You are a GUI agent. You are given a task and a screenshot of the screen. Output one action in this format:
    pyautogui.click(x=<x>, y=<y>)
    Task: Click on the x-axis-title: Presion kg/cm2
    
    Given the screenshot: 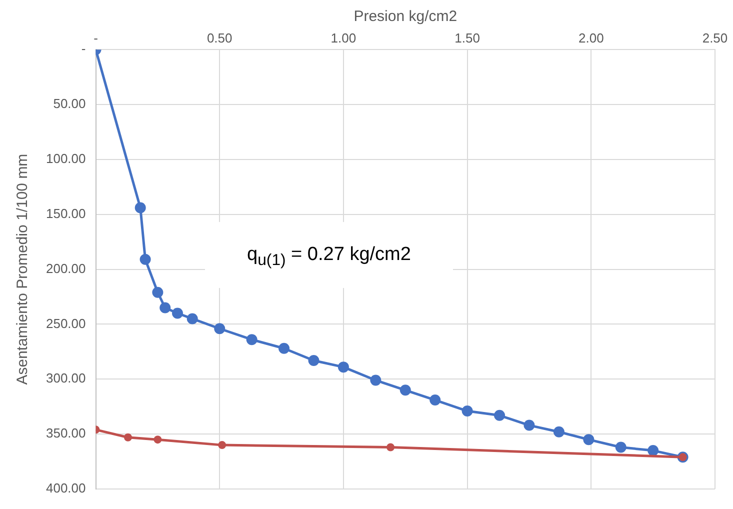 What is the action you would take?
    pyautogui.click(x=406, y=17)
    